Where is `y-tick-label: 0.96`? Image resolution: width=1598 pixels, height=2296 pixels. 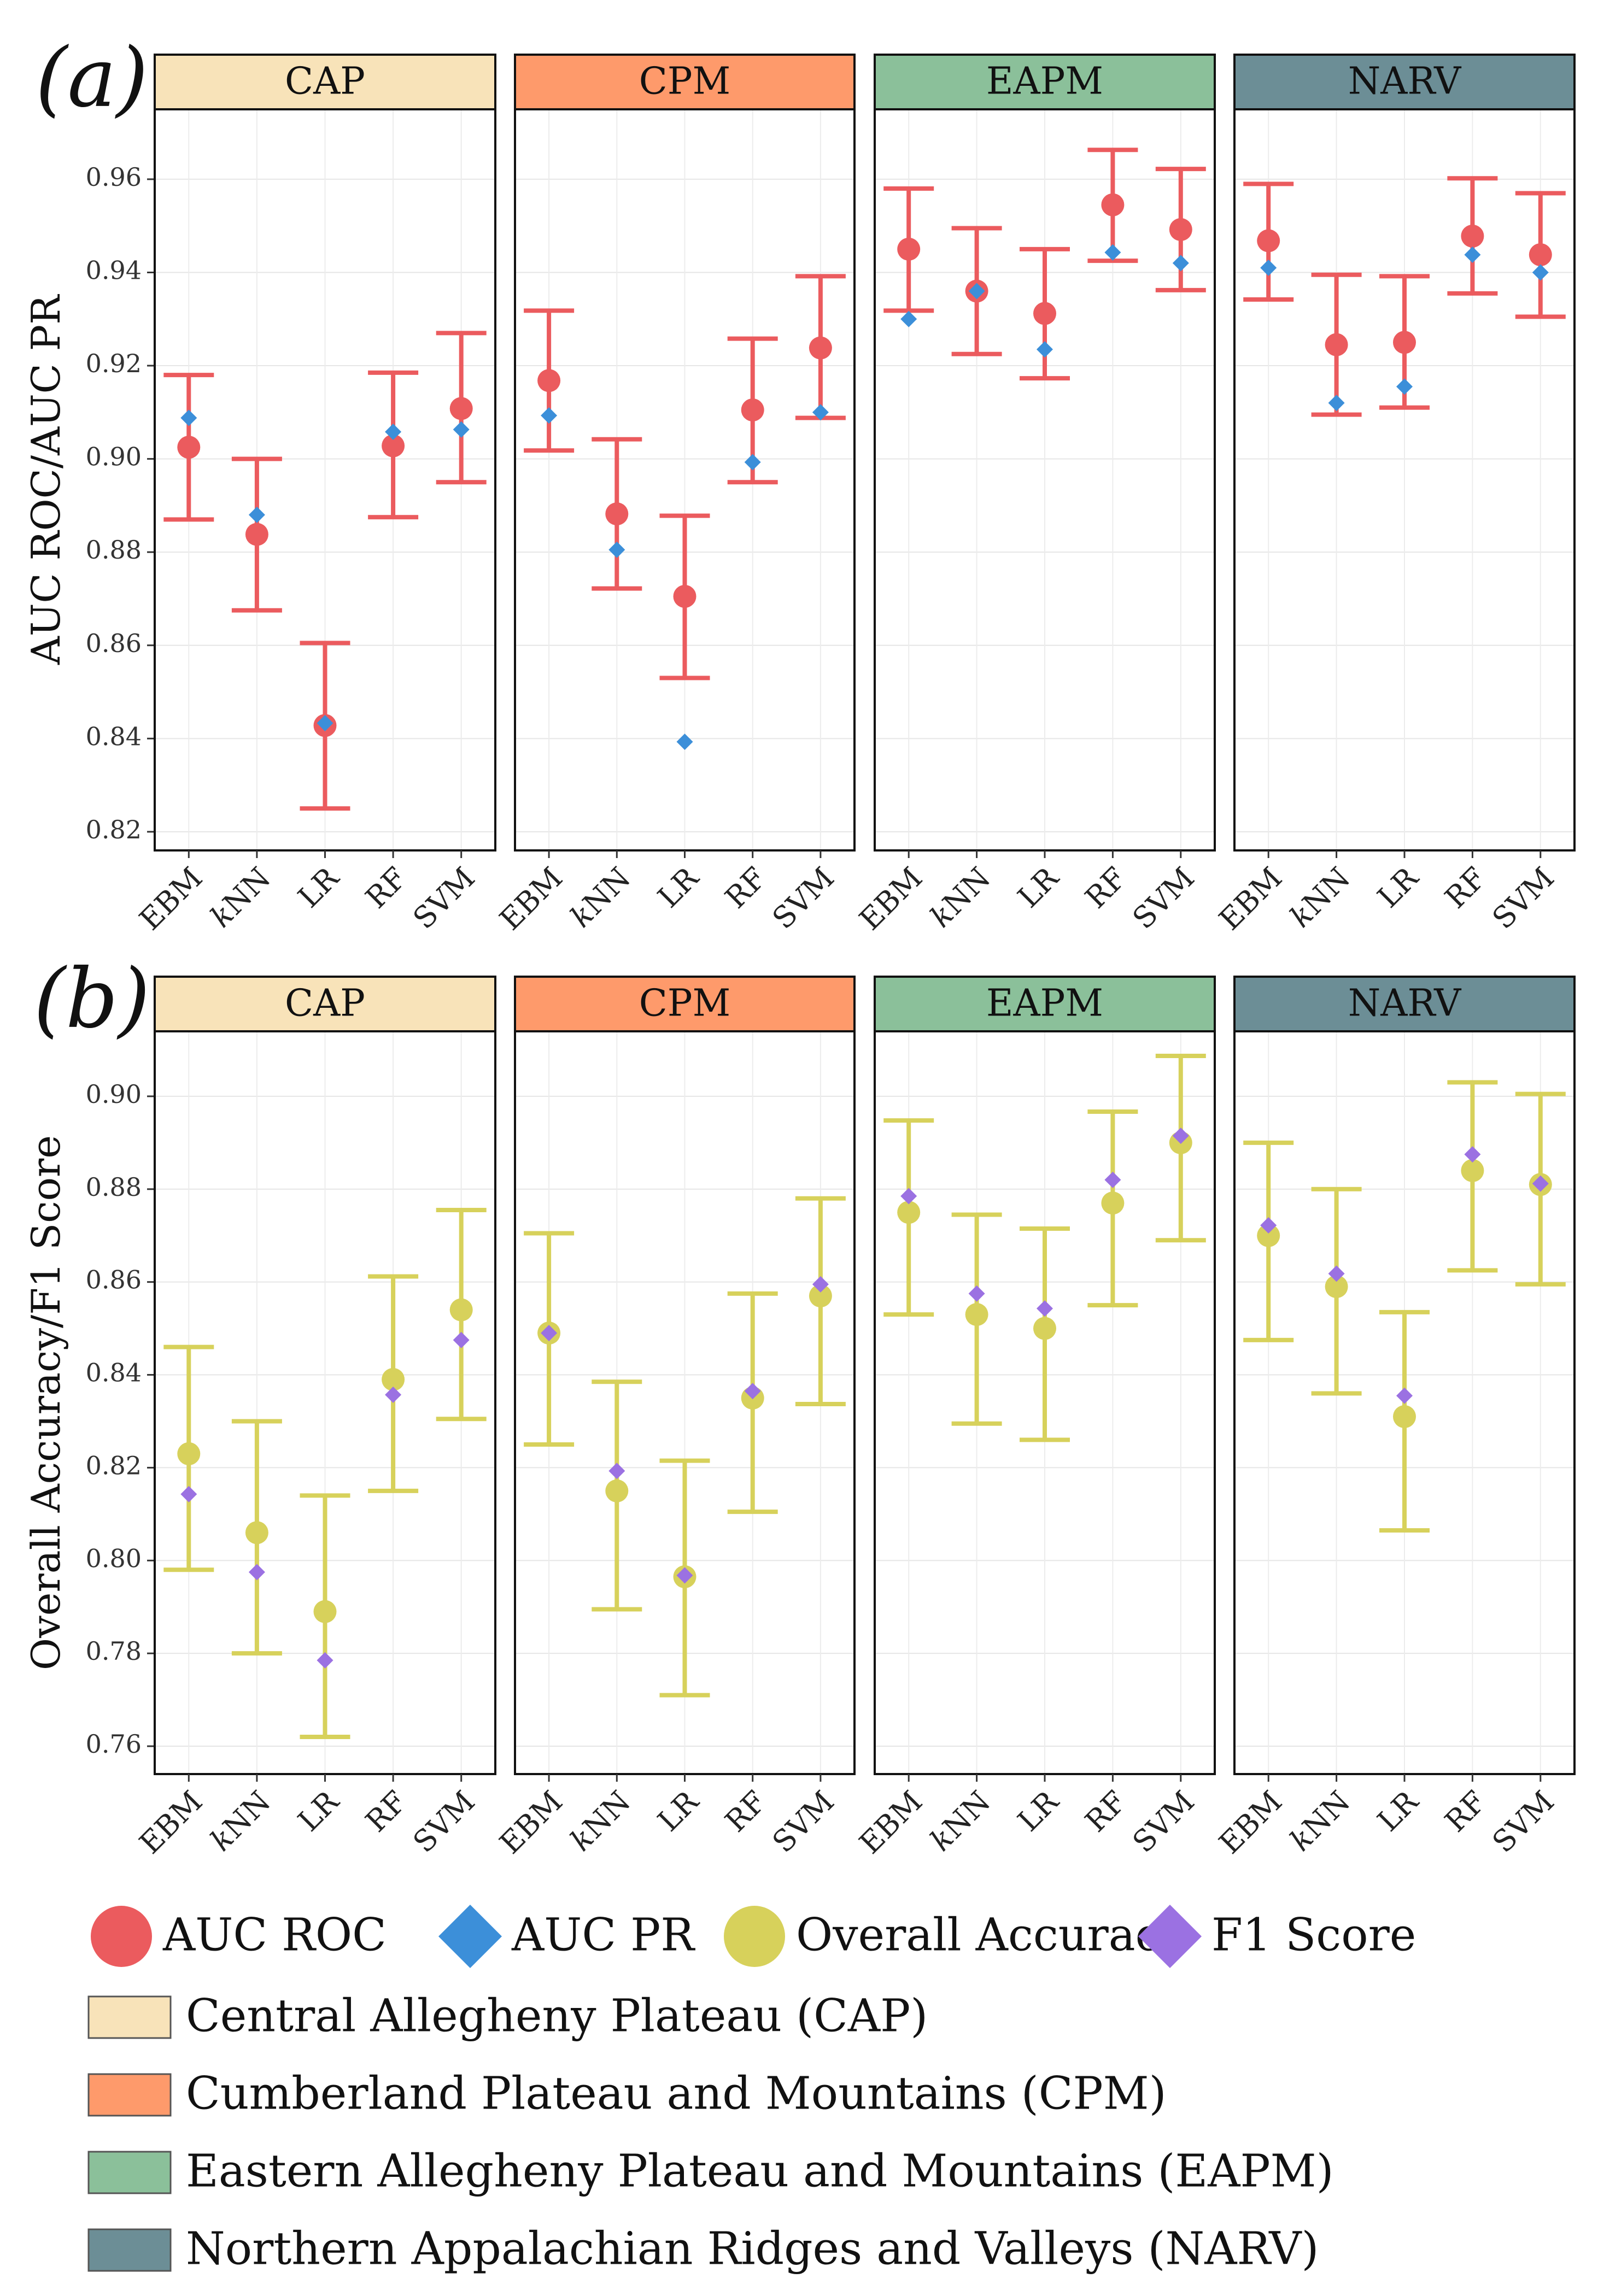 y-tick-label: 0.96 is located at coordinates (114, 177).